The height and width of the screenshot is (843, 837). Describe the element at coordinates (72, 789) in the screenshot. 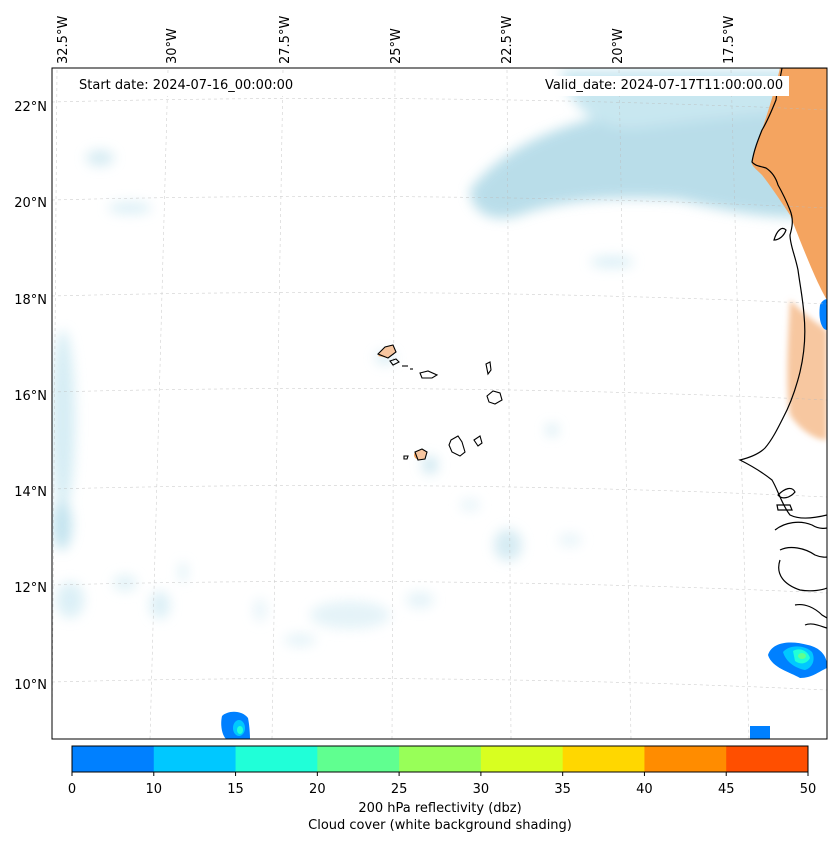

I see `colorbar-tick-label: 0` at that location.